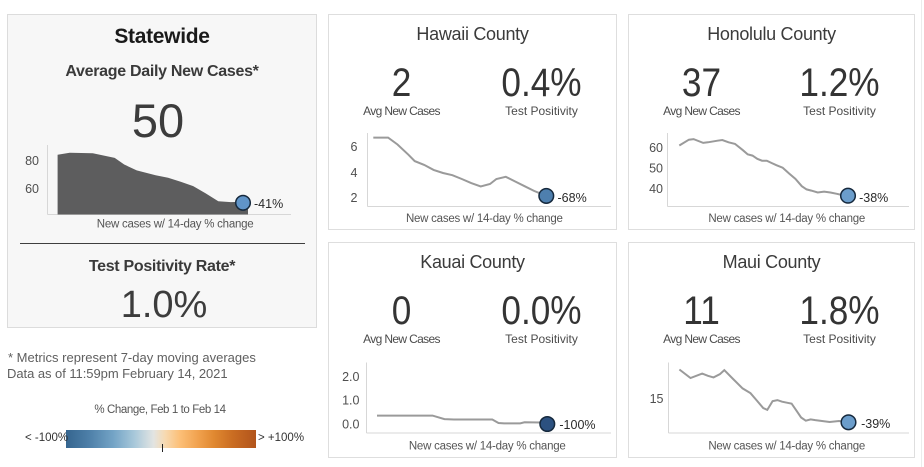 This screenshot has width=924, height=467. What do you see at coordinates (656, 168) in the screenshot?
I see `svg-text: 50` at bounding box center [656, 168].